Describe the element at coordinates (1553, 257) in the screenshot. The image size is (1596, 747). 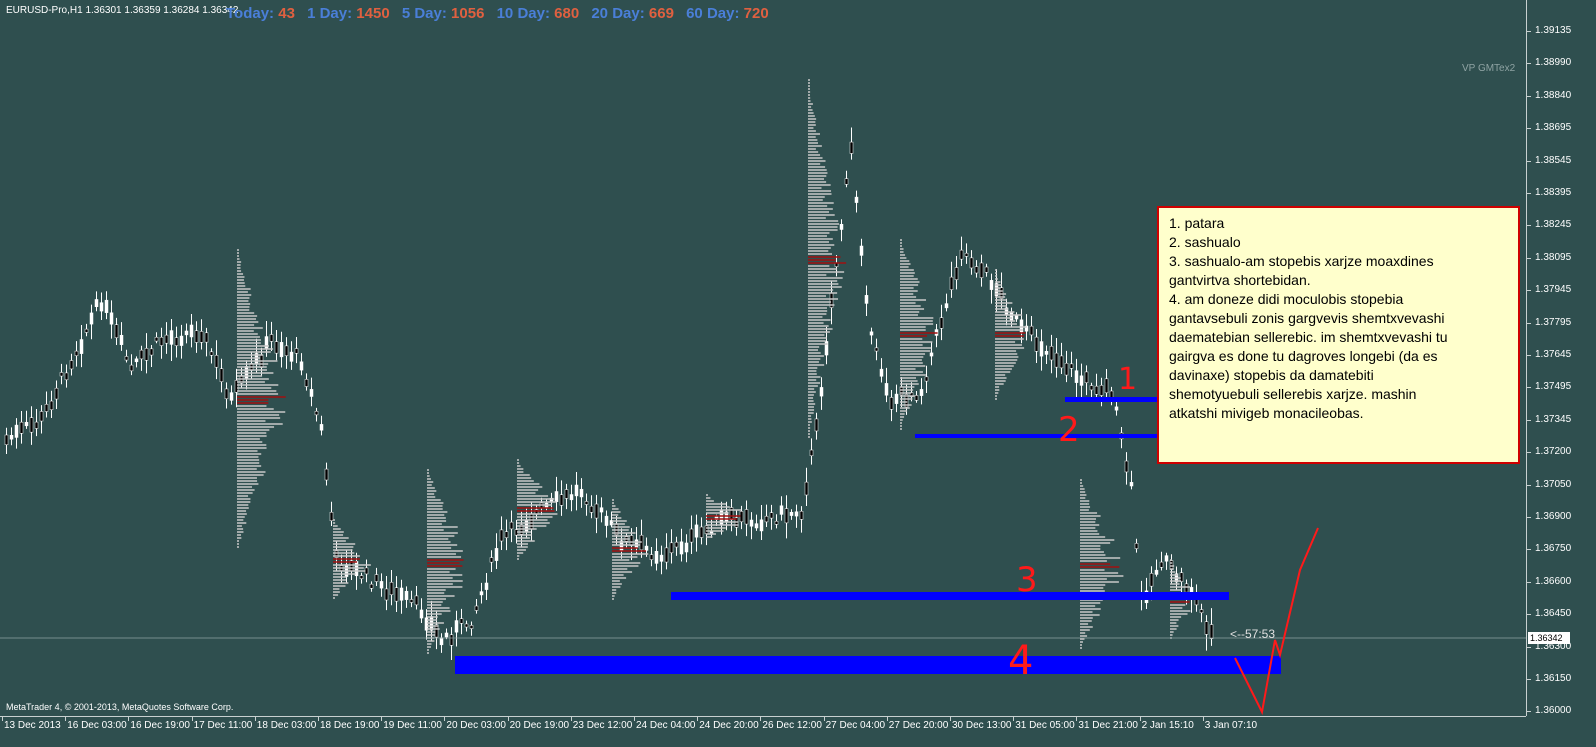
I see `price-tick-label: 1.38095` at that location.